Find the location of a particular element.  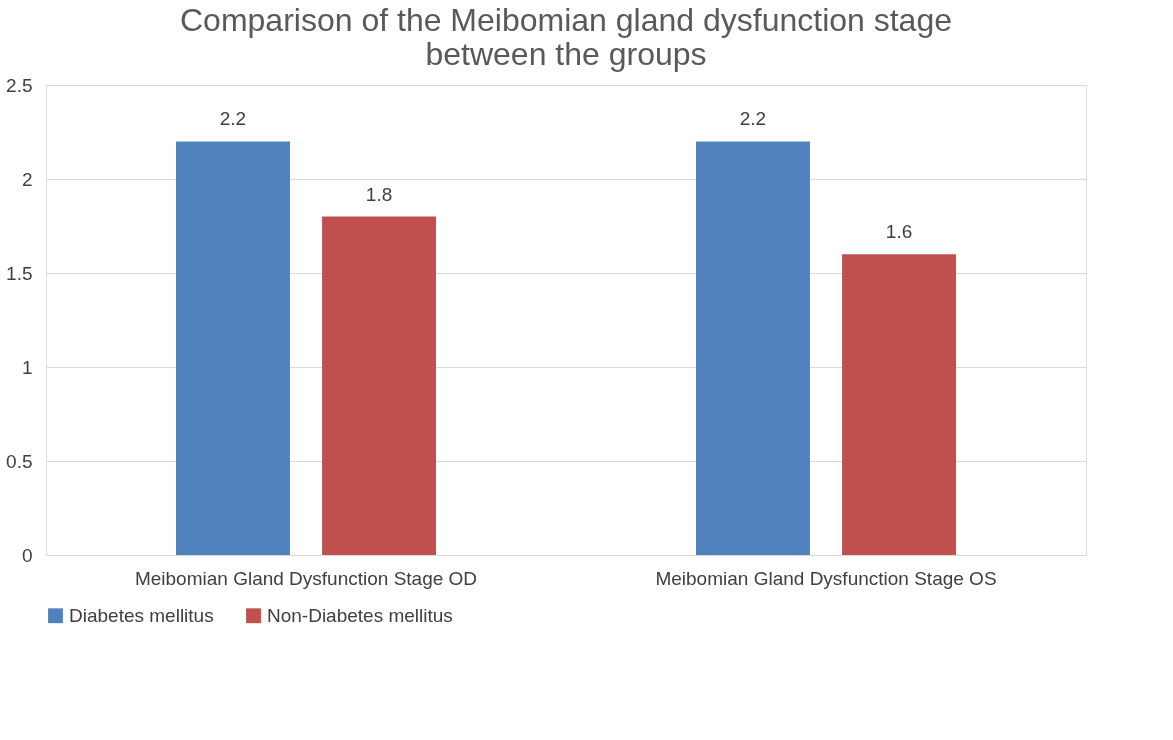

legend-label: Diabetes mellitus is located at coordinates (141, 615).